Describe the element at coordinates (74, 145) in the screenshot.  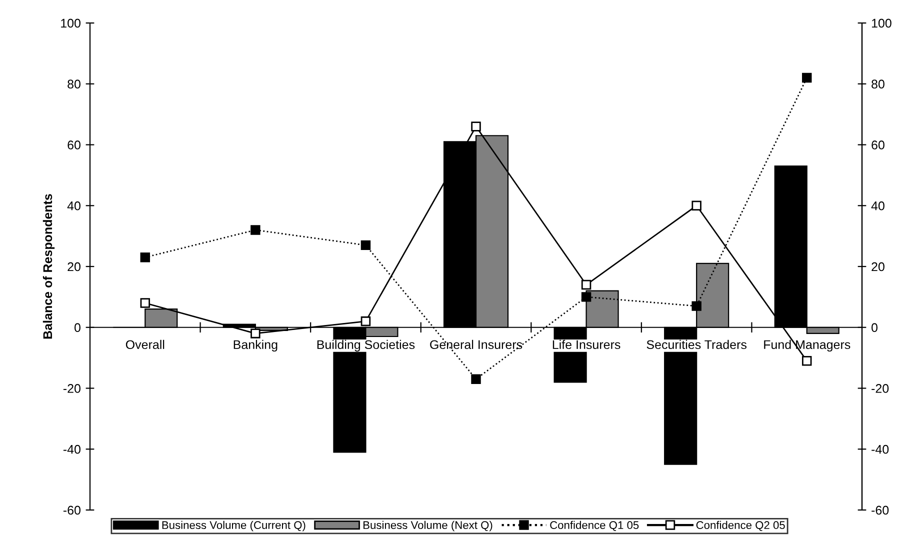
I see `y-tick-label: 60` at that location.